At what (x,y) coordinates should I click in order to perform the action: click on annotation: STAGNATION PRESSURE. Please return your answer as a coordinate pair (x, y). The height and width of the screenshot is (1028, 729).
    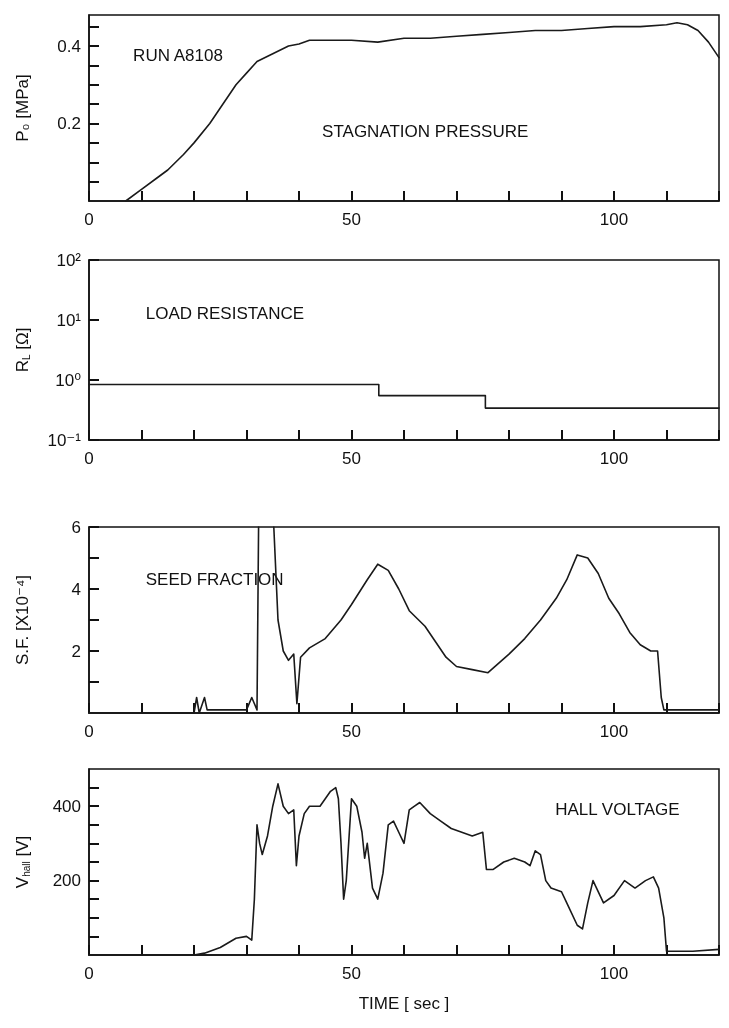
    Looking at the image, I should click on (425, 132).